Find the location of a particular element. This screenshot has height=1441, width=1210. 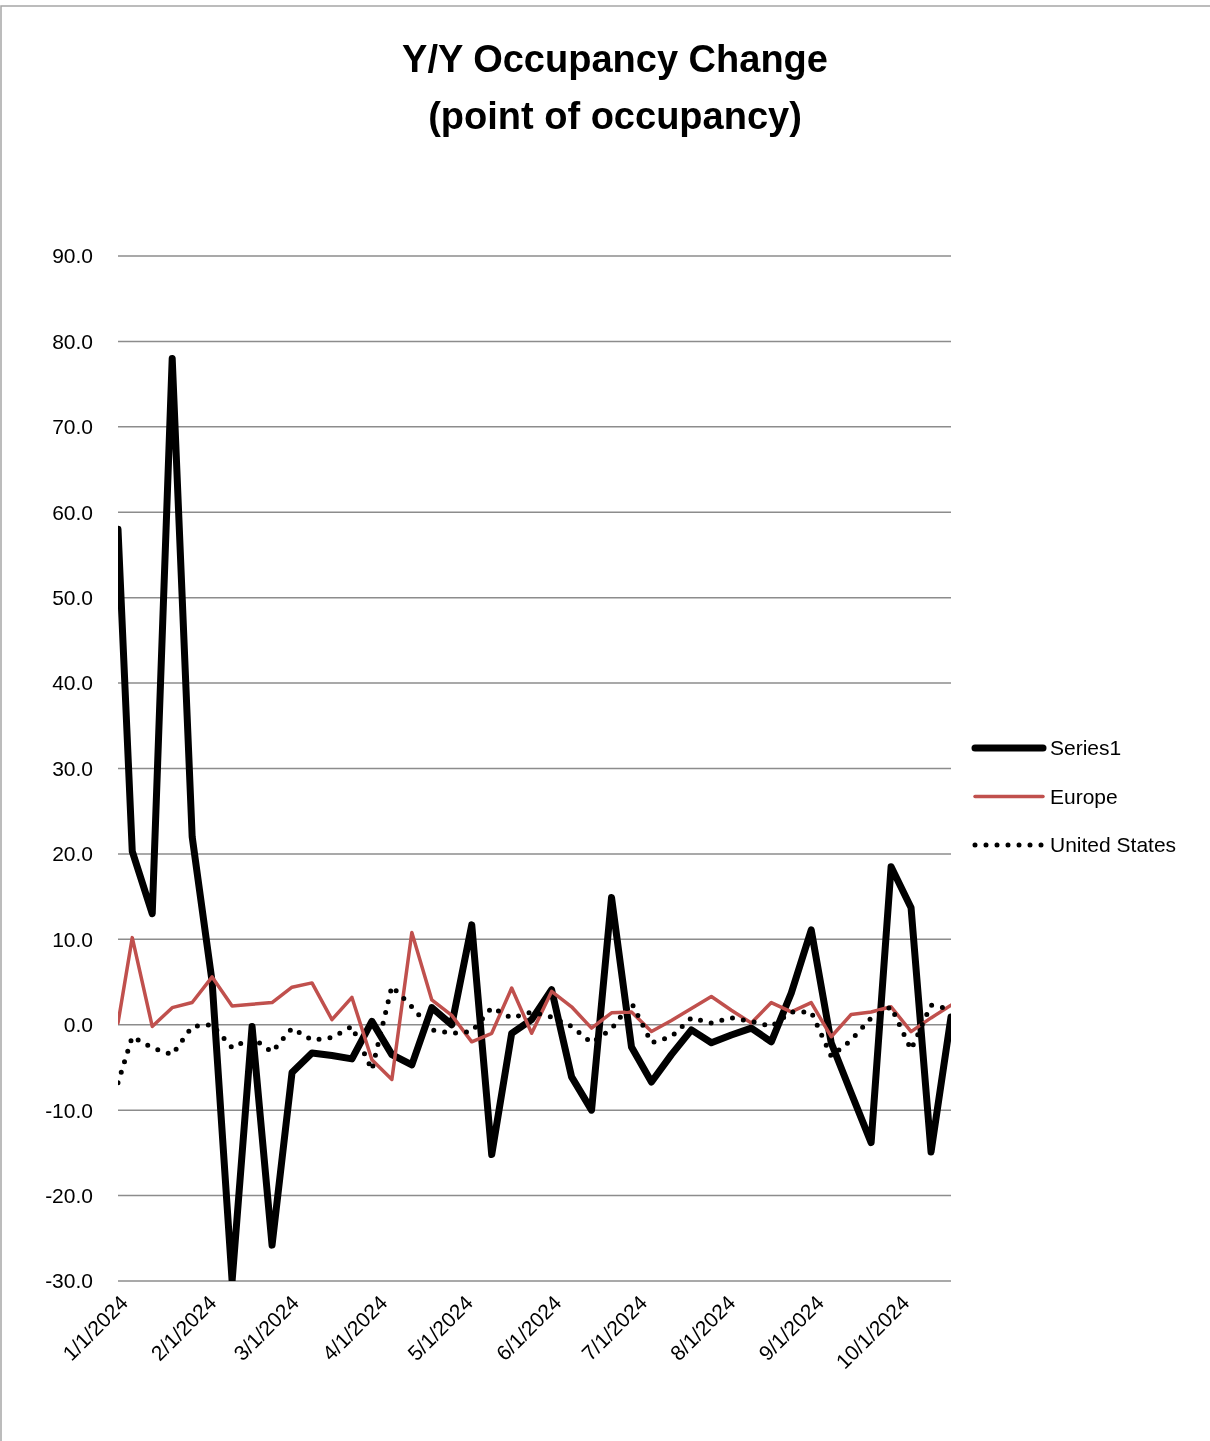

y-tick-label: 90.0 is located at coordinates (72, 256).